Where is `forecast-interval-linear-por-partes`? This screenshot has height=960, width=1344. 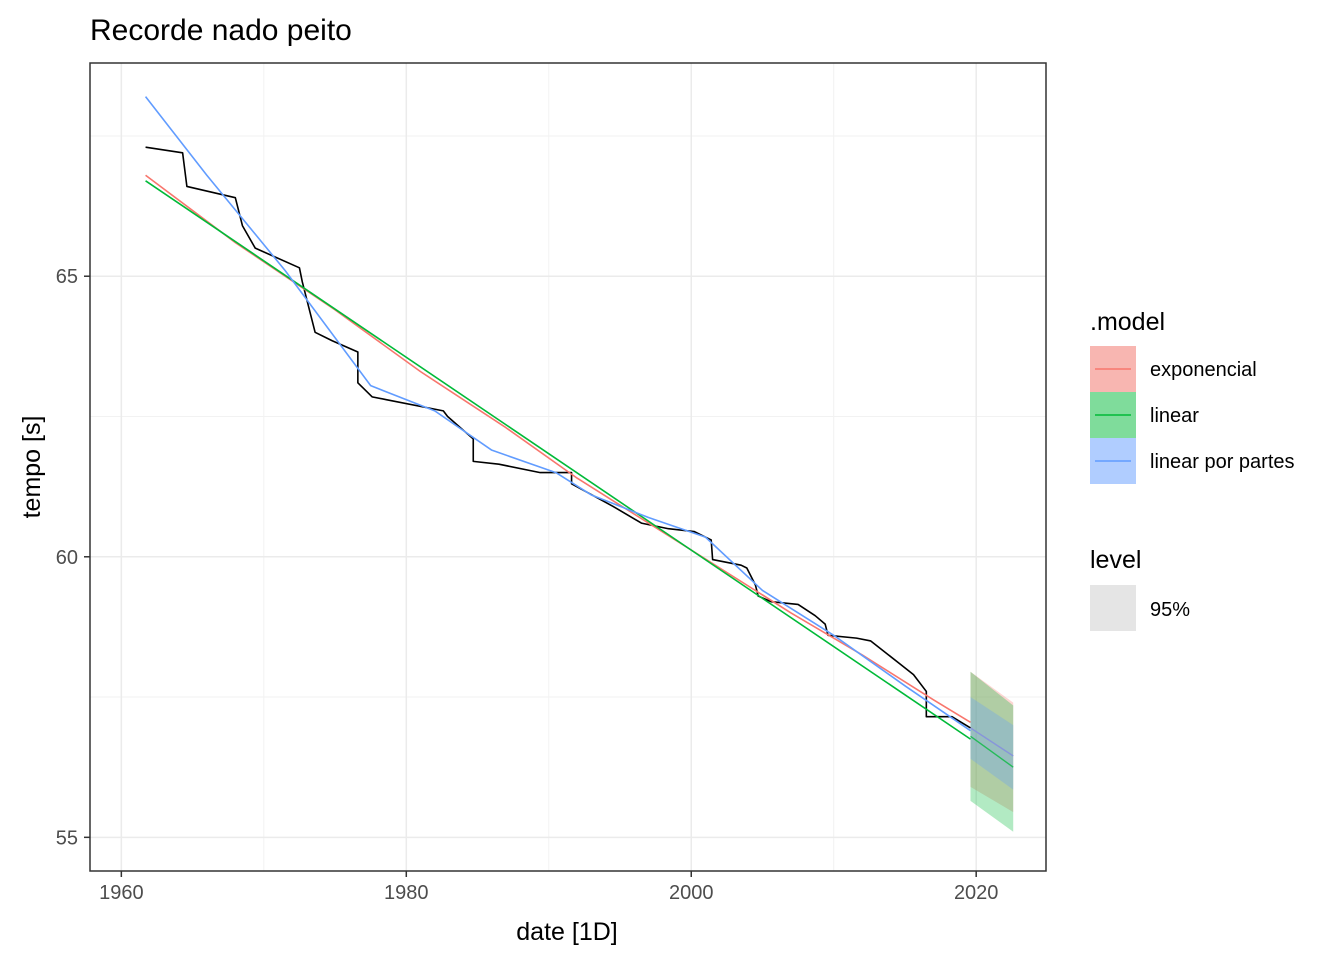 forecast-interval-linear-por-partes is located at coordinates (992, 743).